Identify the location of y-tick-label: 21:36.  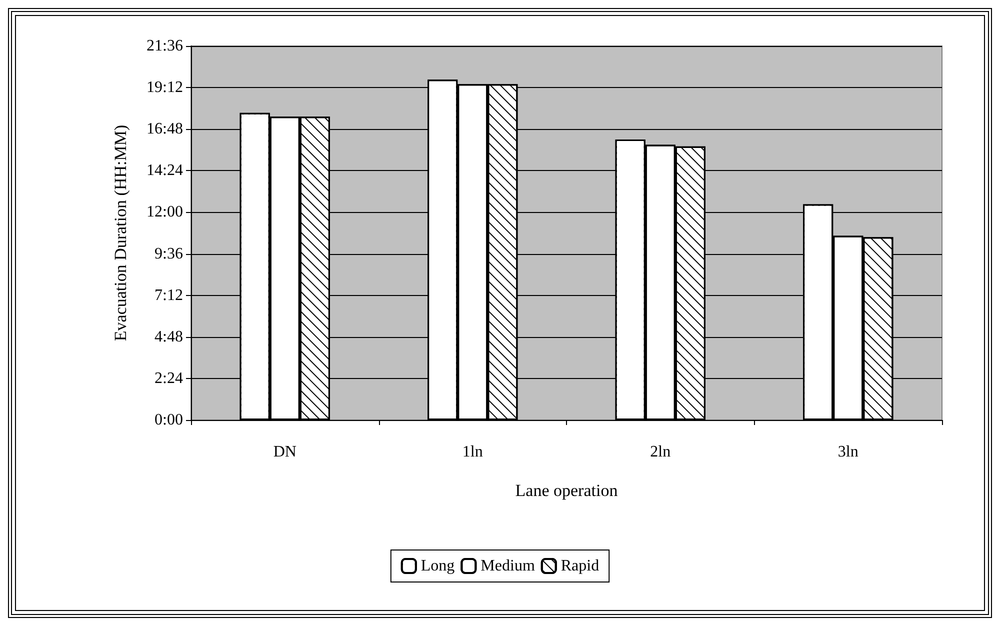
(164, 46).